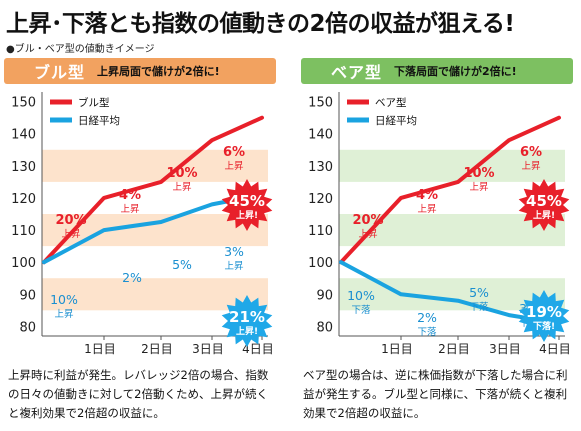 The image size is (581, 431). What do you see at coordinates (94, 102) in the screenshot?
I see `legend-label: ブル型` at bounding box center [94, 102].